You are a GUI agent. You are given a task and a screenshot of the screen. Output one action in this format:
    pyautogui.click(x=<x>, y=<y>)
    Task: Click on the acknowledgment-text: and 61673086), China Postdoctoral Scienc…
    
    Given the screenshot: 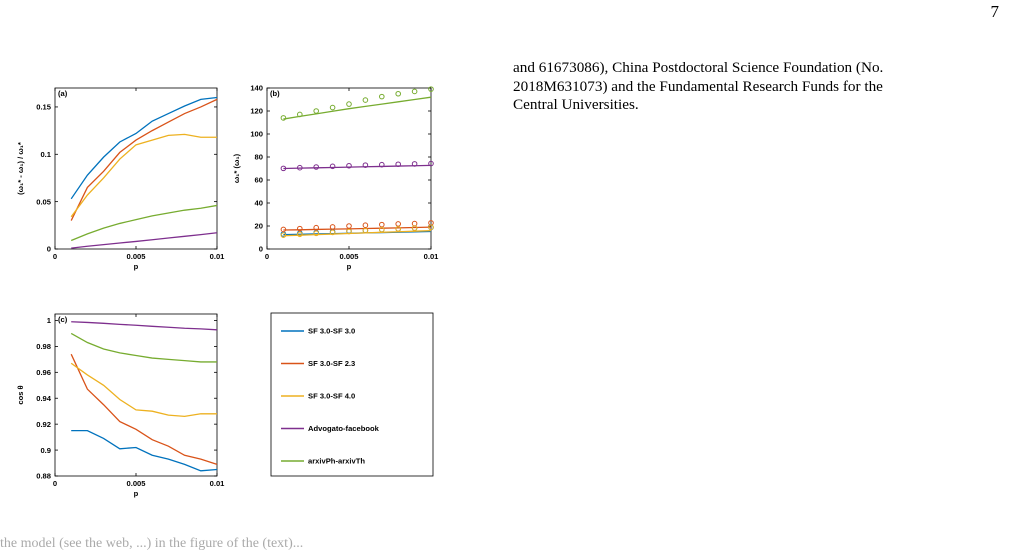 What is the action you would take?
    pyautogui.click(x=759, y=87)
    